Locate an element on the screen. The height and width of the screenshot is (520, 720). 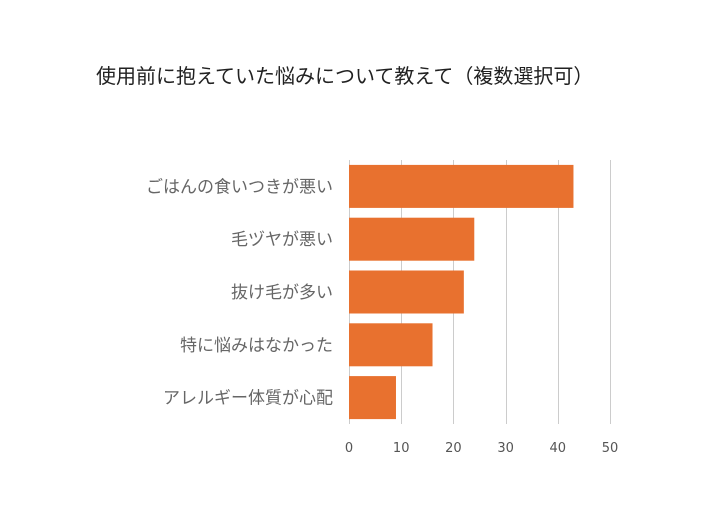
category-label: 毛ヅヤが悪い is located at coordinates (282, 240).